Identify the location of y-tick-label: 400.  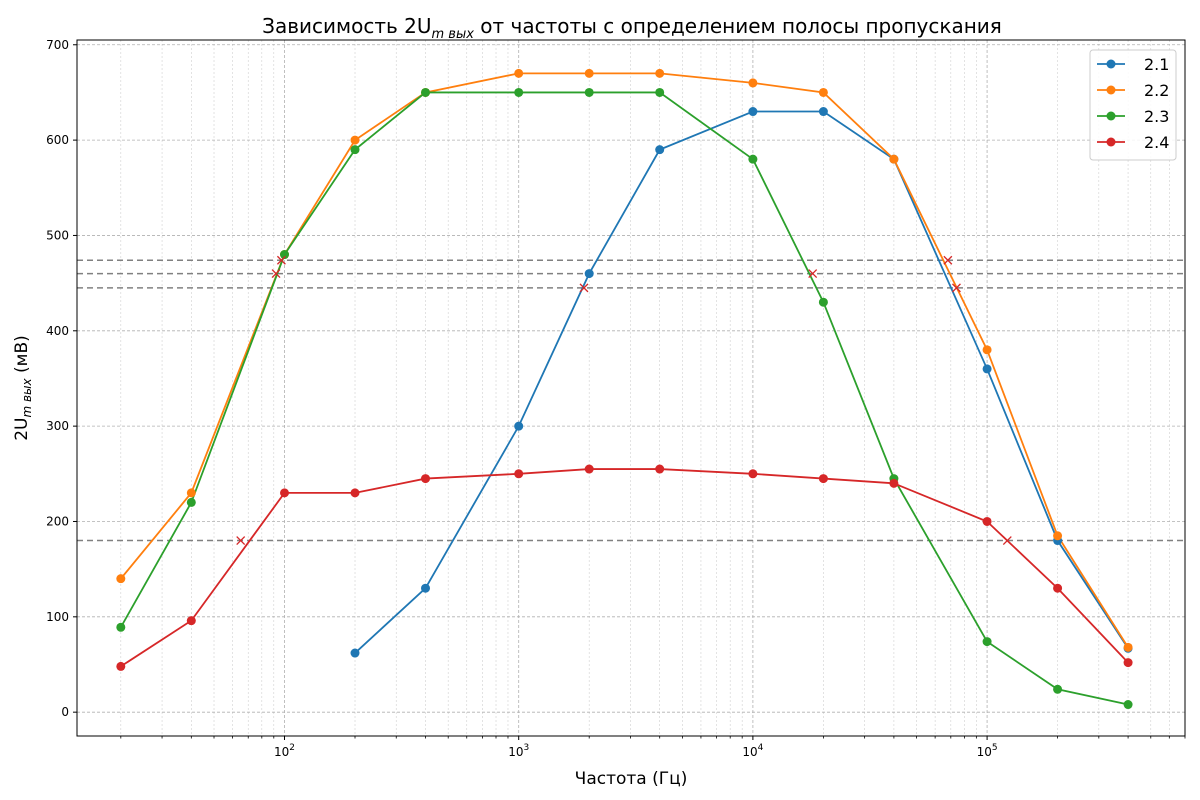
(57, 331).